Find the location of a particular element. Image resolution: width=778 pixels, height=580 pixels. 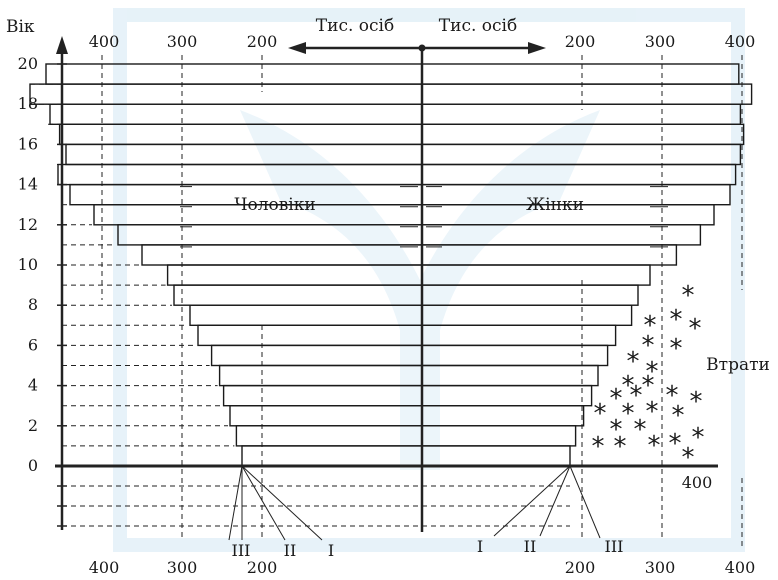

y-tick-label-14: 14 is located at coordinates (28, 184).